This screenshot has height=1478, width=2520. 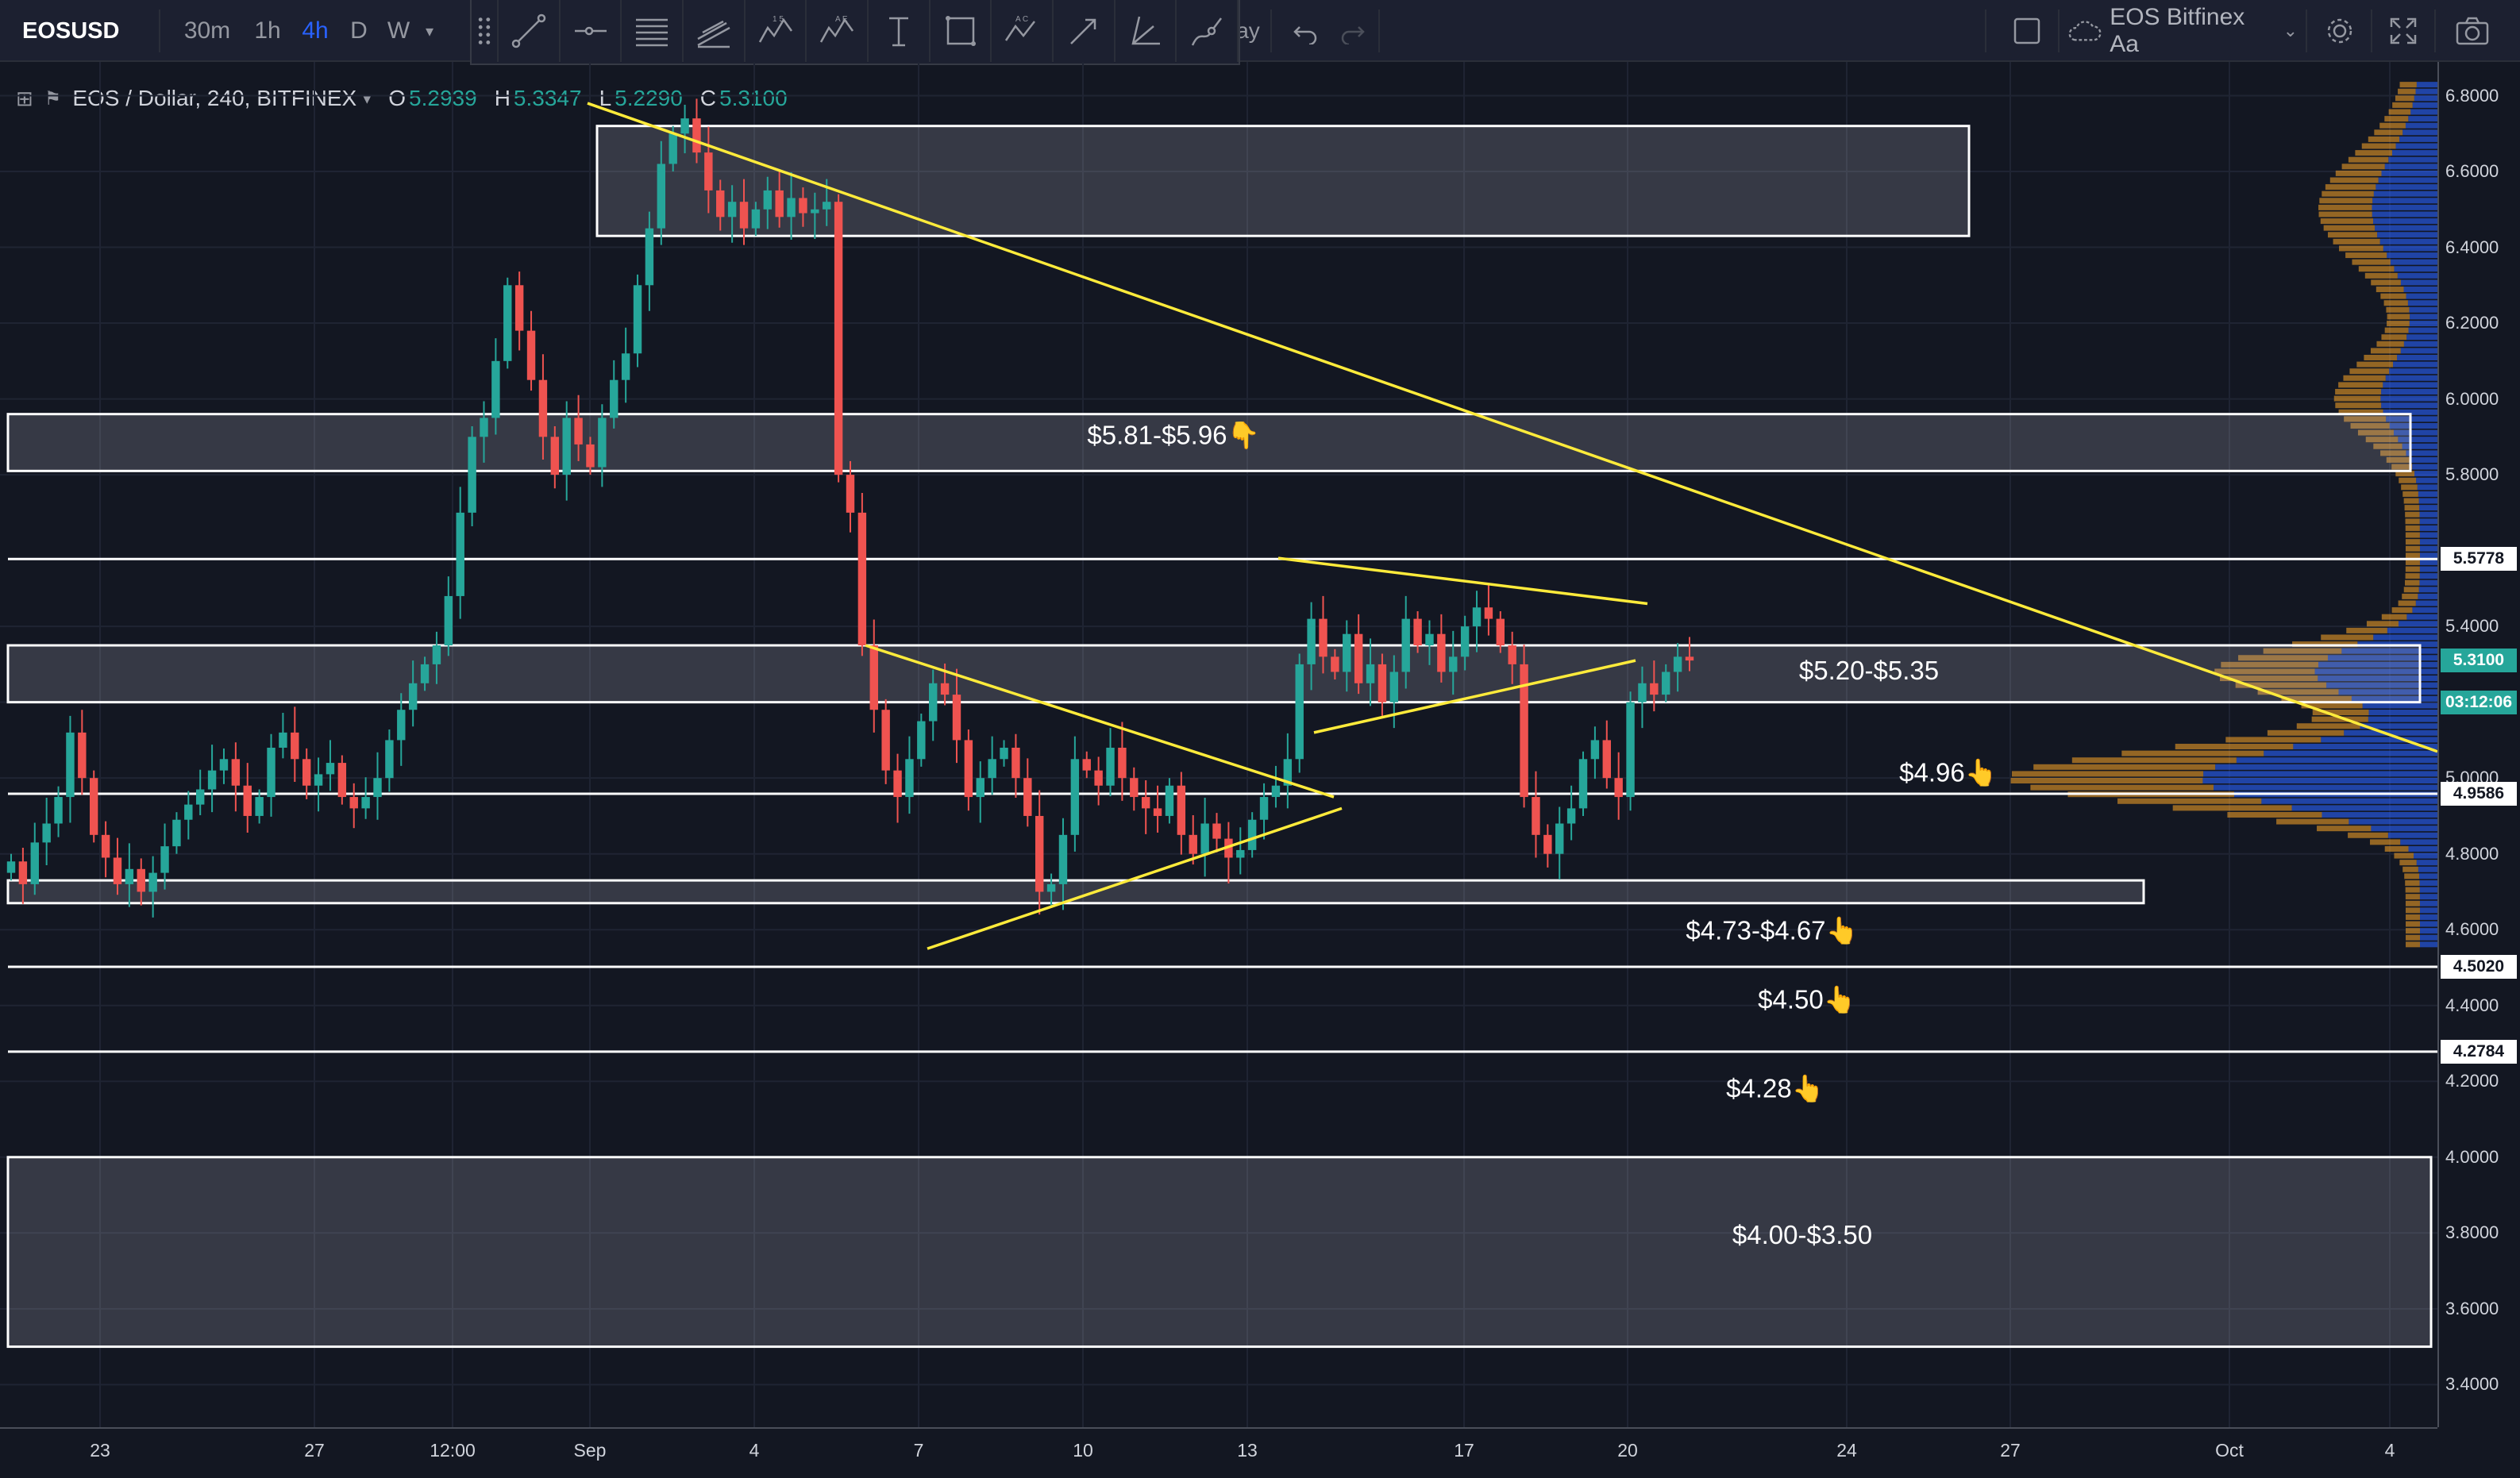 I want to click on timeframe-w: W, so click(x=398, y=31).